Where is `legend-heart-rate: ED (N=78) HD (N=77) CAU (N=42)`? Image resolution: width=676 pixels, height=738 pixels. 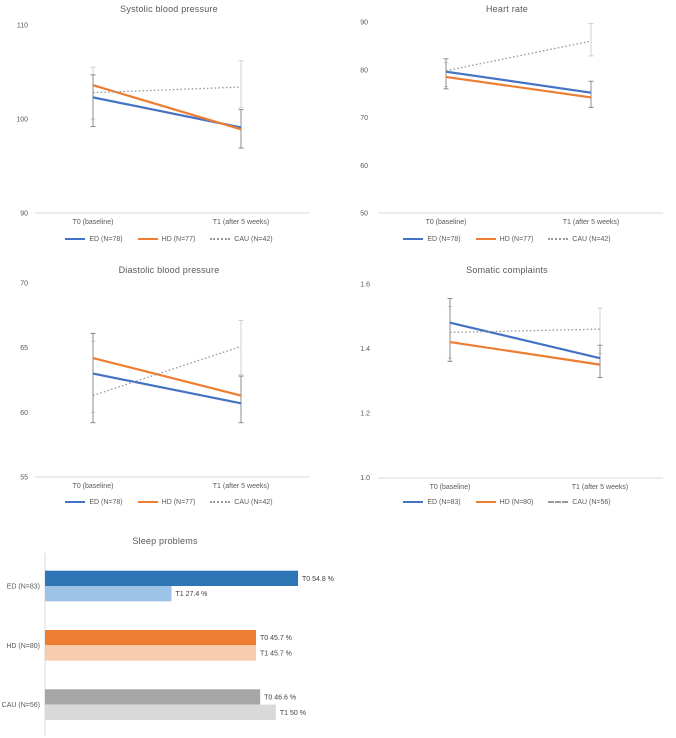 legend-heart-rate: ED (N=78) HD (N=77) CAU (N=42) is located at coordinates (507, 239).